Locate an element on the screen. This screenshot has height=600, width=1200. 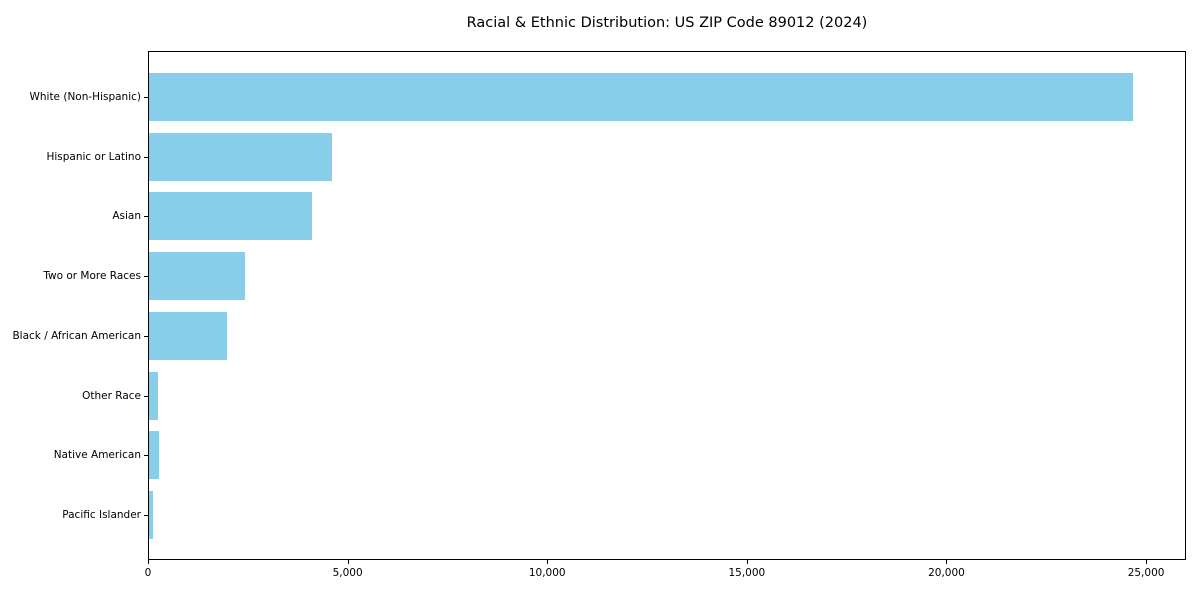
y-tick-label: Black / African American is located at coordinates (76, 335).